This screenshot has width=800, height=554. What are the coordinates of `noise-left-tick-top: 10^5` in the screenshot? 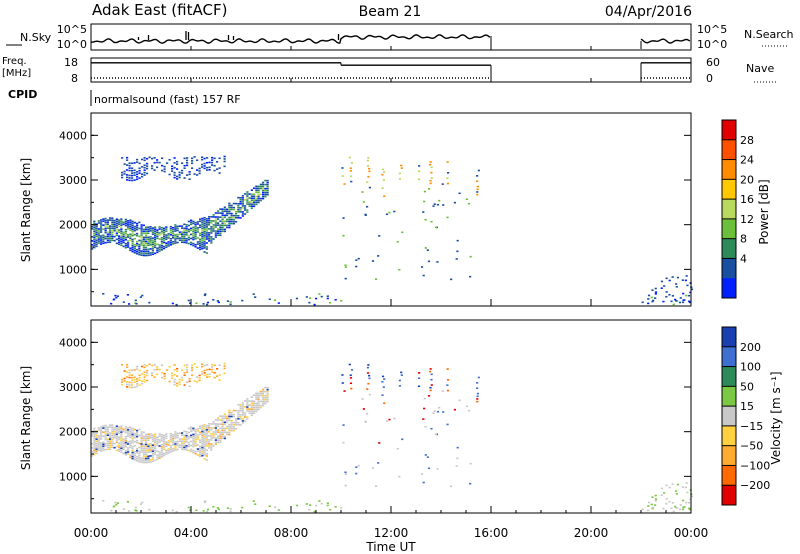 It's located at (72, 29).